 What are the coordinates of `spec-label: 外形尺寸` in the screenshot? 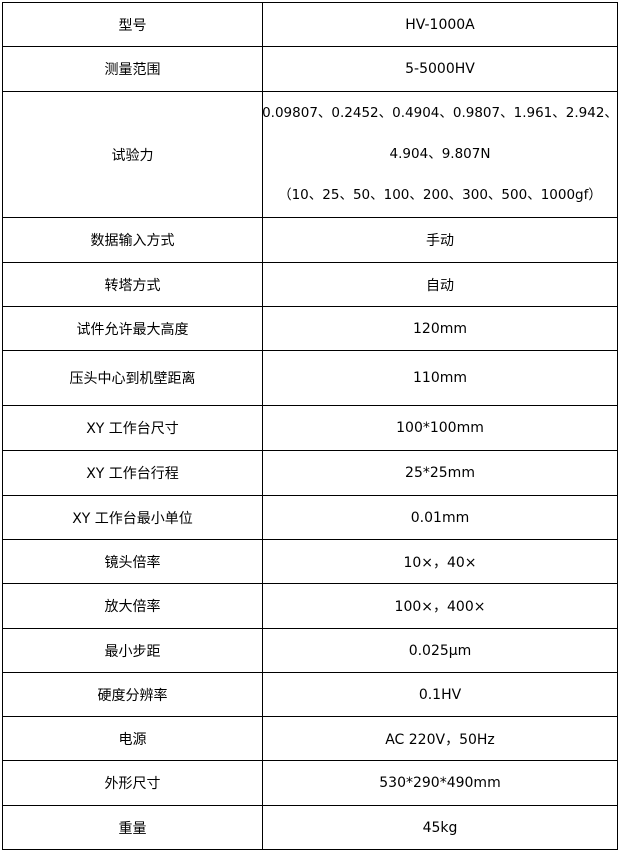 It's located at (133, 783).